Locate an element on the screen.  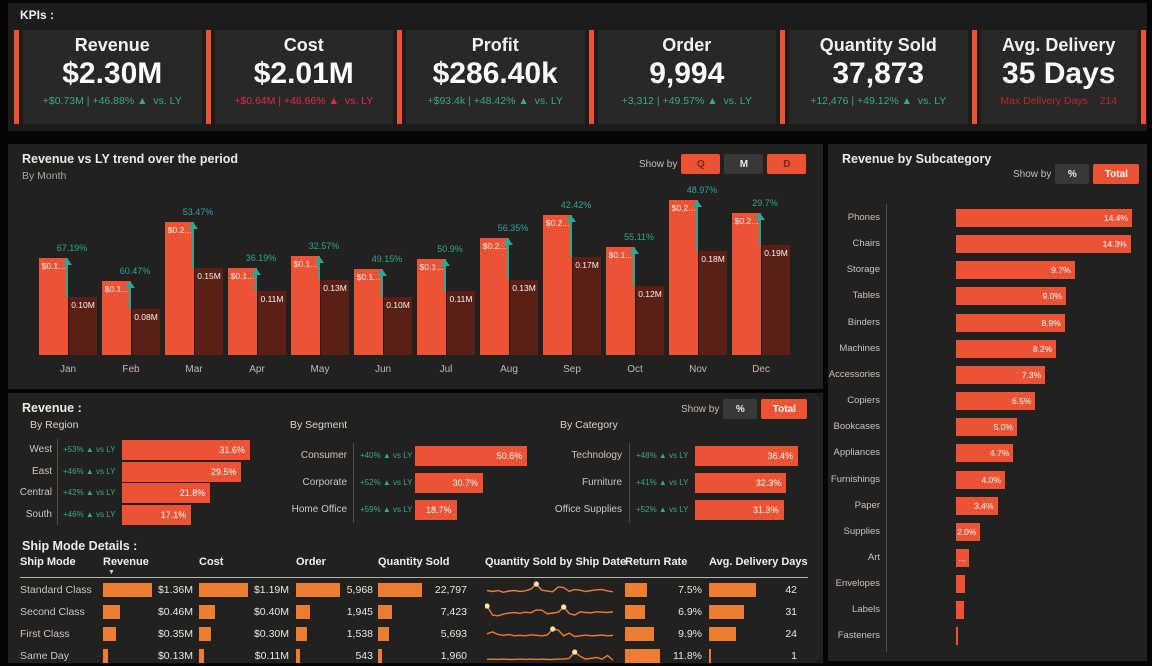
subcategory-bar: 9.0% is located at coordinates (1011, 296).